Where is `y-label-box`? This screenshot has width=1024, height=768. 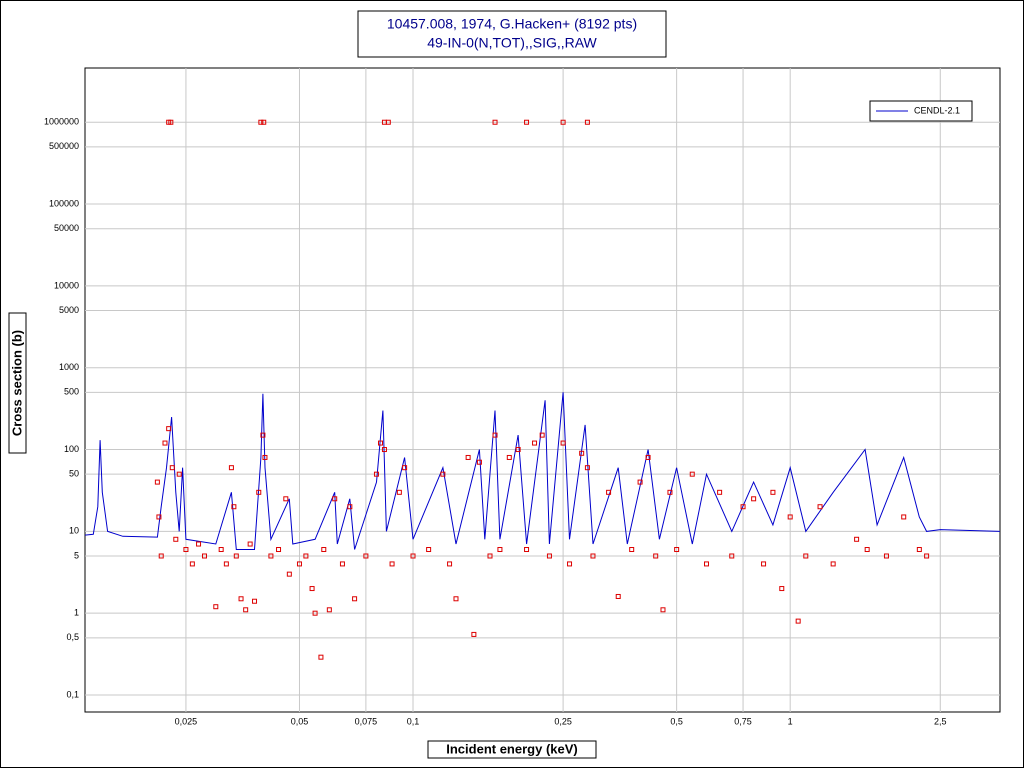
y-label-box is located at coordinates (17, 383).